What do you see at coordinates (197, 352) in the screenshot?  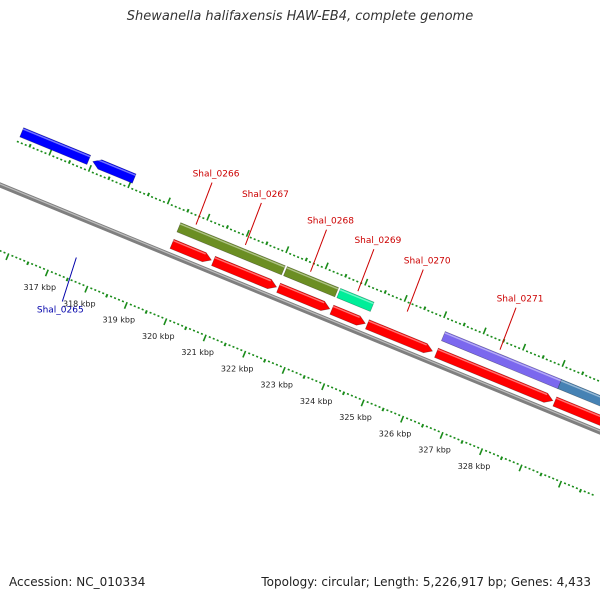 I see `tick-label: 321 kbp` at bounding box center [197, 352].